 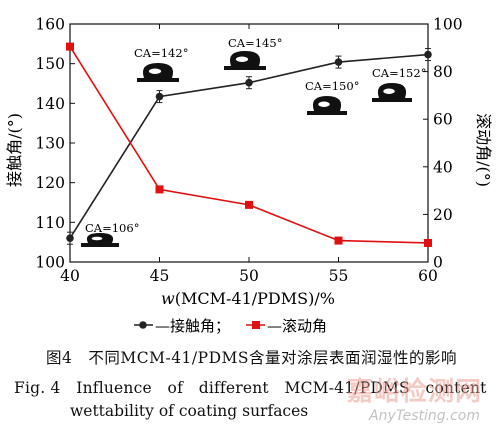 I want to click on x-axis-label: w(MCM-41/PDMS)/%, so click(x=248, y=298).